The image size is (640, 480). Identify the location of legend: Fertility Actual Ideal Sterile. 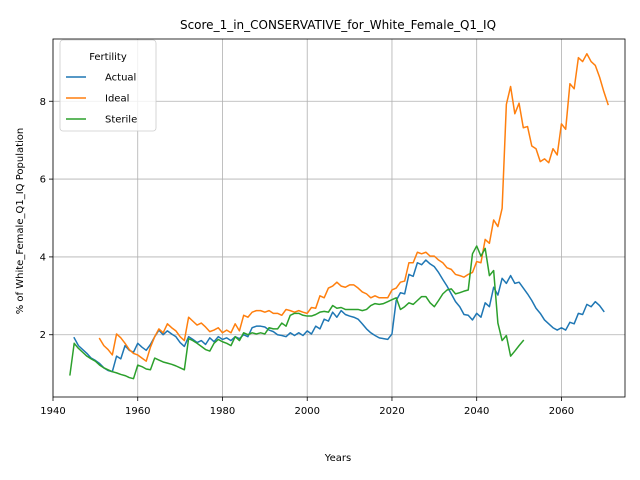
(108, 85).